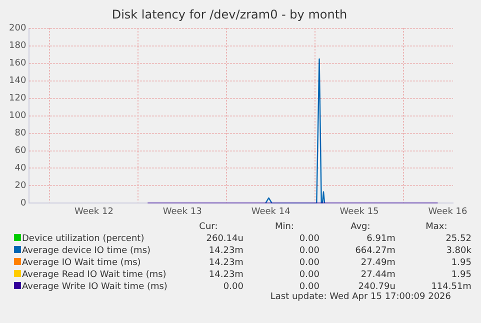  Describe the element at coordinates (359, 211) in the screenshot. I see `x-tick-label: Week 15` at that location.